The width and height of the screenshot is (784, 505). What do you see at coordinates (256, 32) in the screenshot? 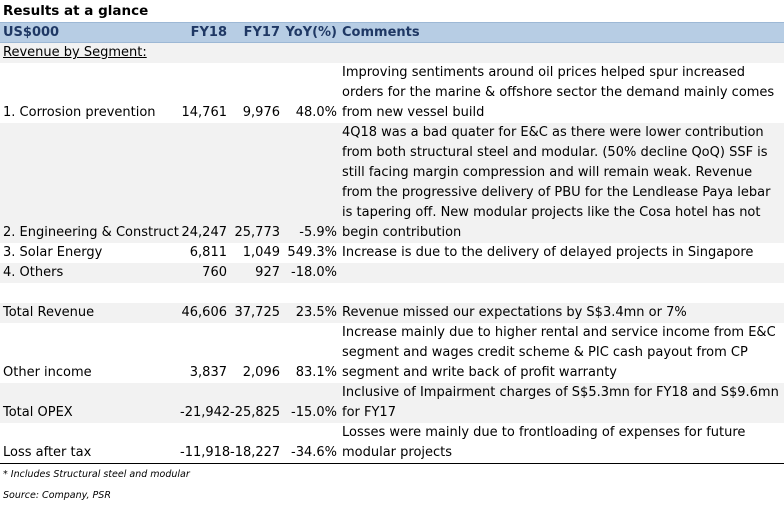
I see `header-fy17: FY17` at bounding box center [256, 32].